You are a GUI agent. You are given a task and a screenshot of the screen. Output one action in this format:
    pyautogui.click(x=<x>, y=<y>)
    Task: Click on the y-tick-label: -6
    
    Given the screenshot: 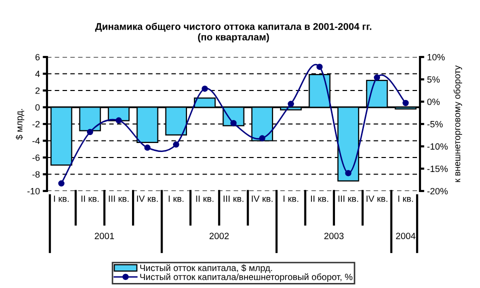 What is the action you would take?
    pyautogui.click(x=36, y=157)
    